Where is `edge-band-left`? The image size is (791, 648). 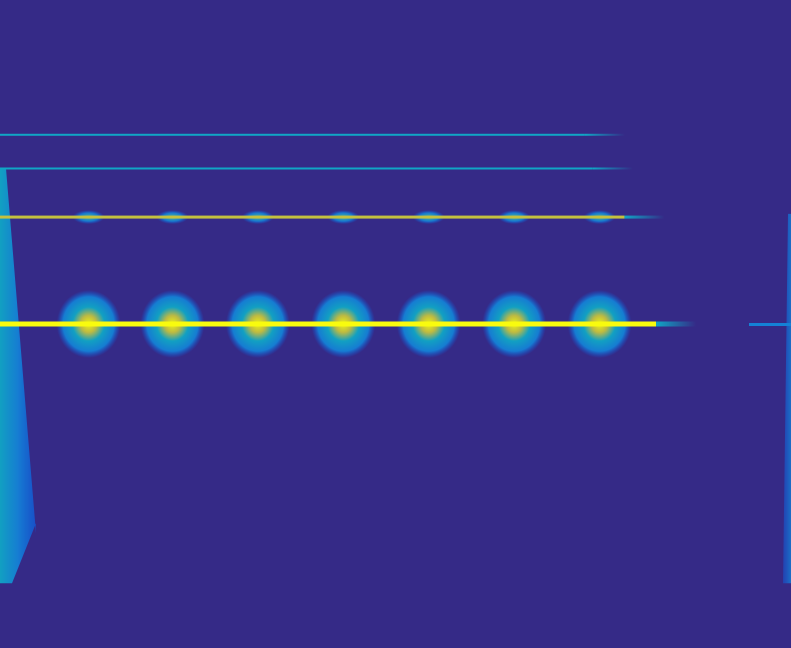
edge-band-left is located at coordinates (18, 376).